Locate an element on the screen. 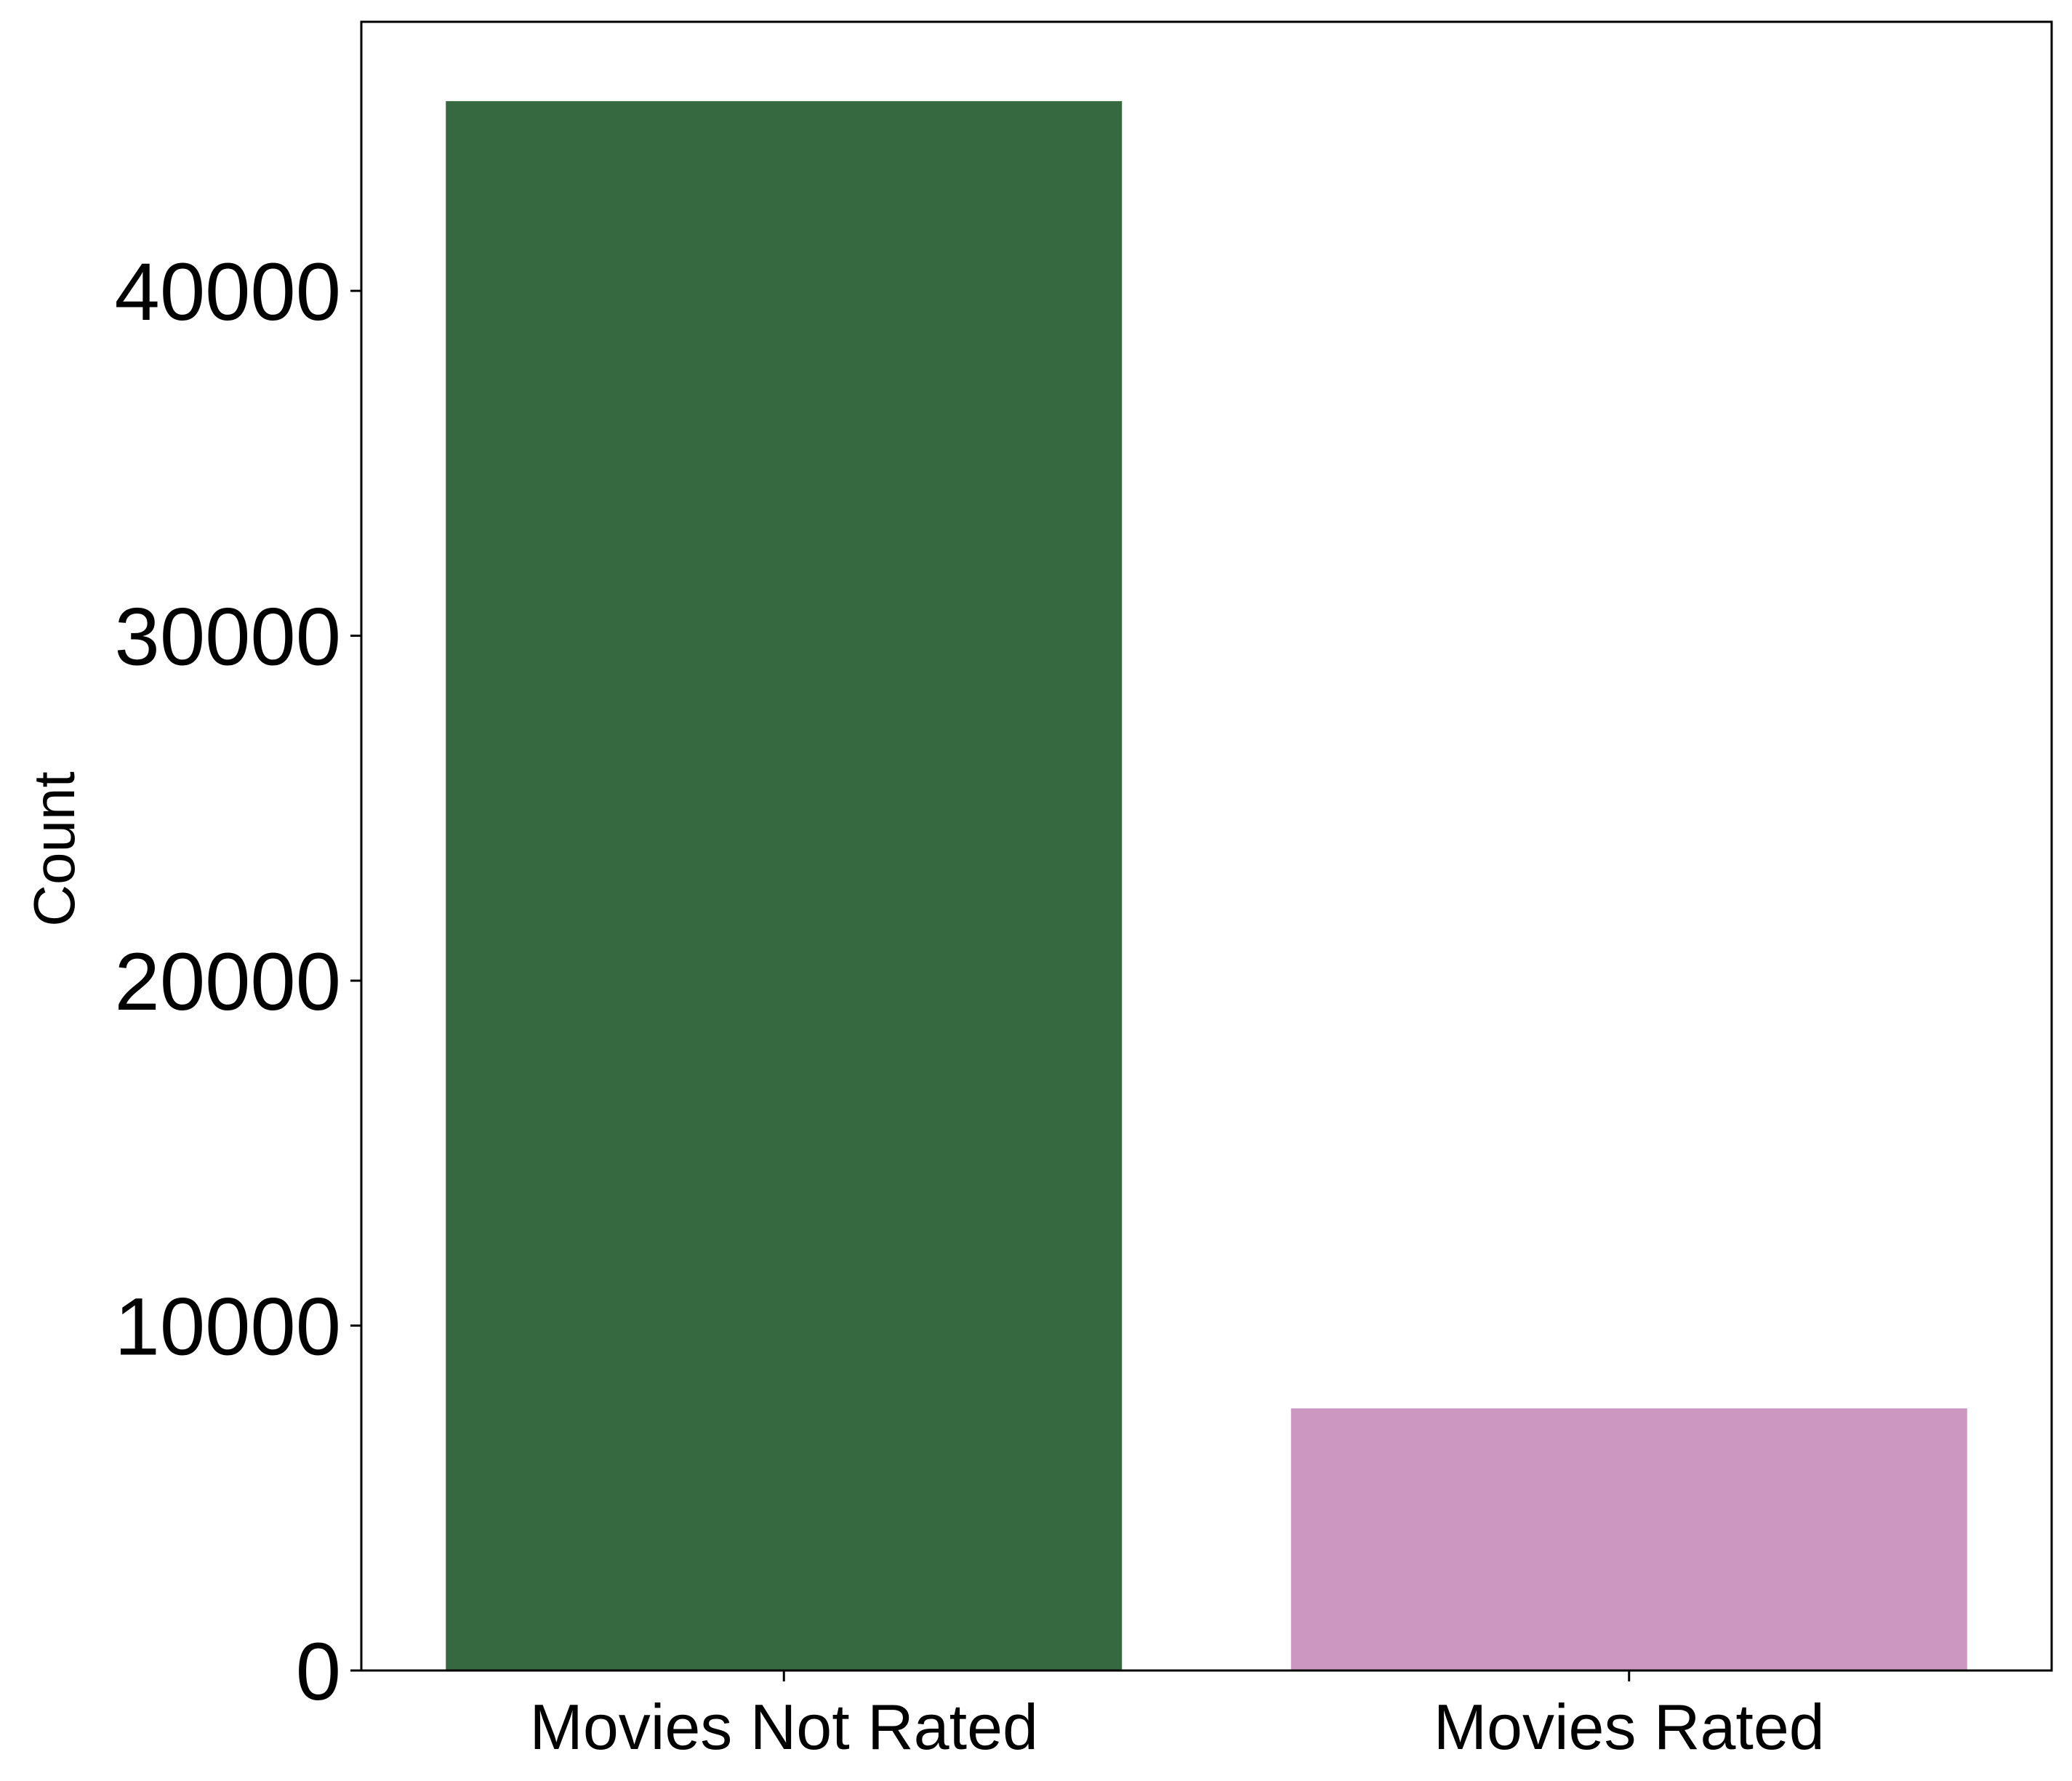 The image size is (2072, 1781). x-tick-label: Movies Not Rated is located at coordinates (784, 1727).